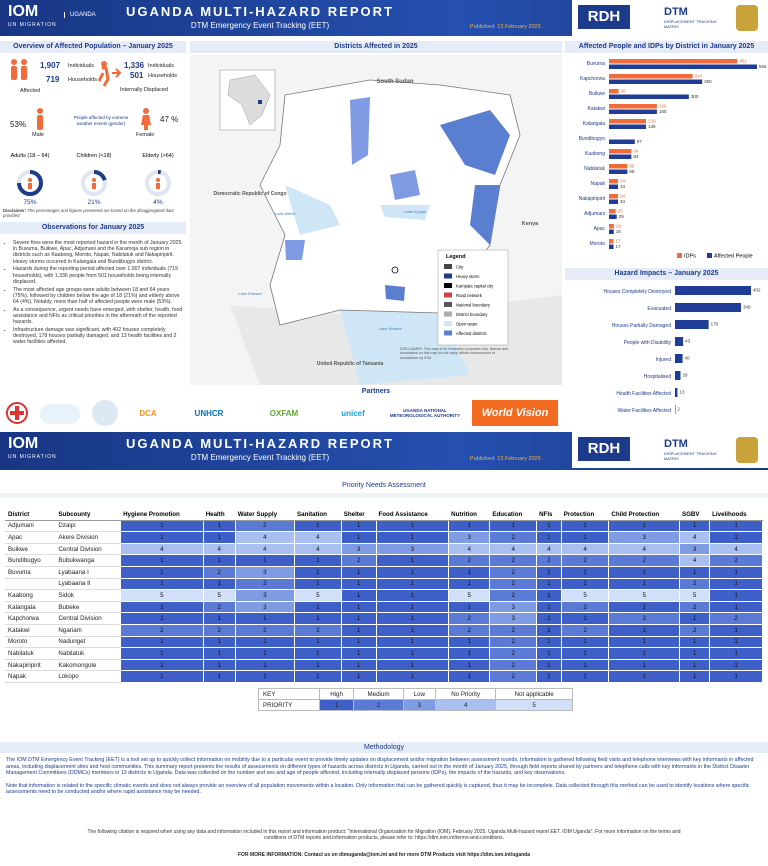 The width and height of the screenshot is (768, 866). I want to click on category-label: Adjumani, so click(594, 214).